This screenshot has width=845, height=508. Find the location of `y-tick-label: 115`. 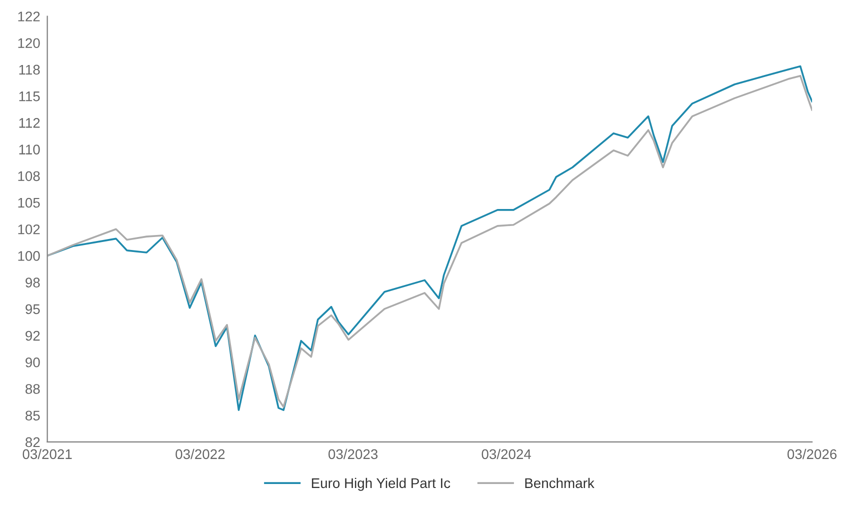

y-tick-label: 115 is located at coordinates (29, 97).